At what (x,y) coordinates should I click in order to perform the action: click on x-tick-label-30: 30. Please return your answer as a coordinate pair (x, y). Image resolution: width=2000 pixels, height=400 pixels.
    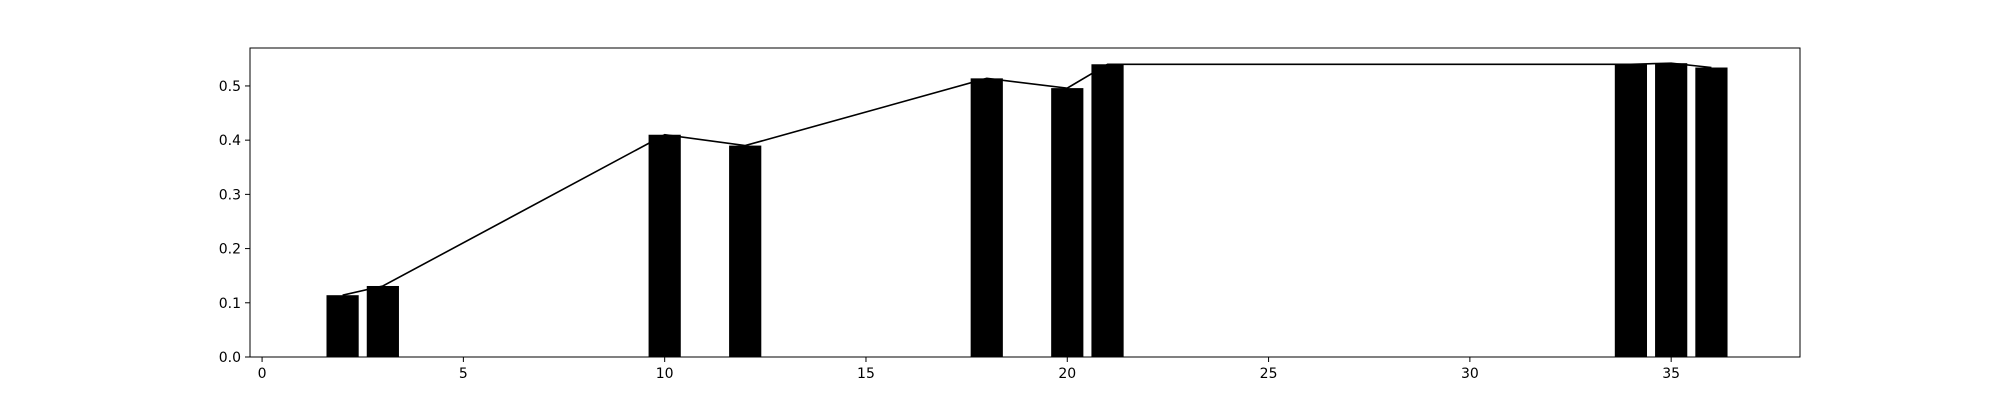
    Looking at the image, I should click on (1470, 374).